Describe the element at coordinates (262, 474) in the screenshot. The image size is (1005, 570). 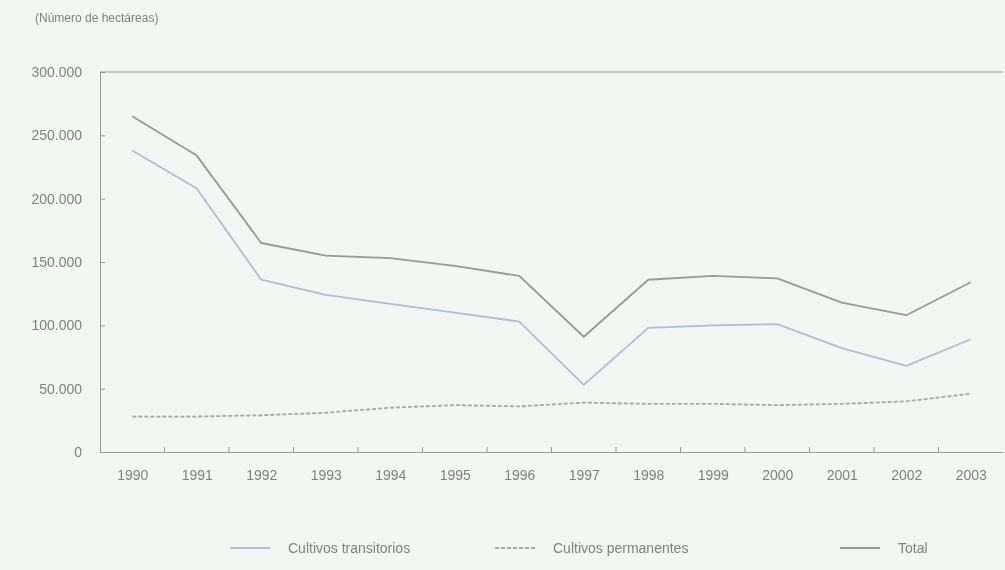
I see `x-tick-label: 1992` at that location.